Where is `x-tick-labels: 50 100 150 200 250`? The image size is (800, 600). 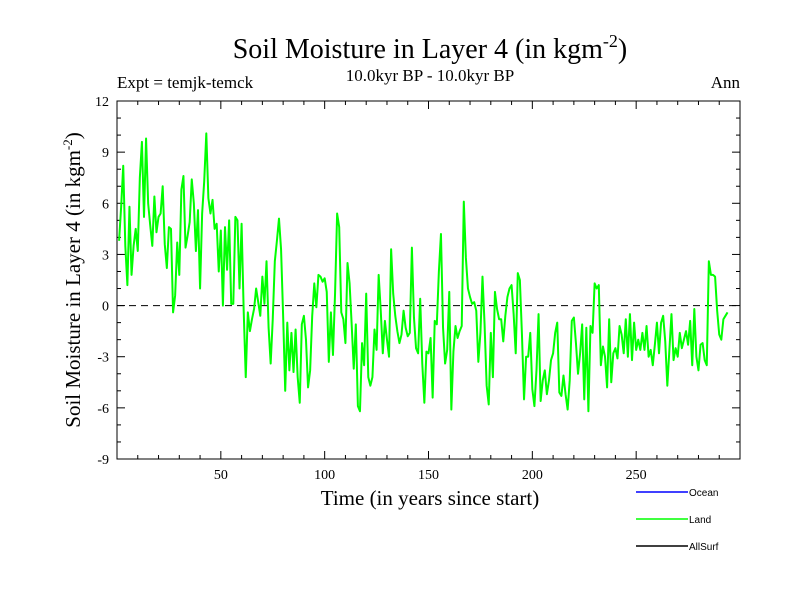
x-tick-labels: 50 100 150 200 250 is located at coordinates (430, 475).